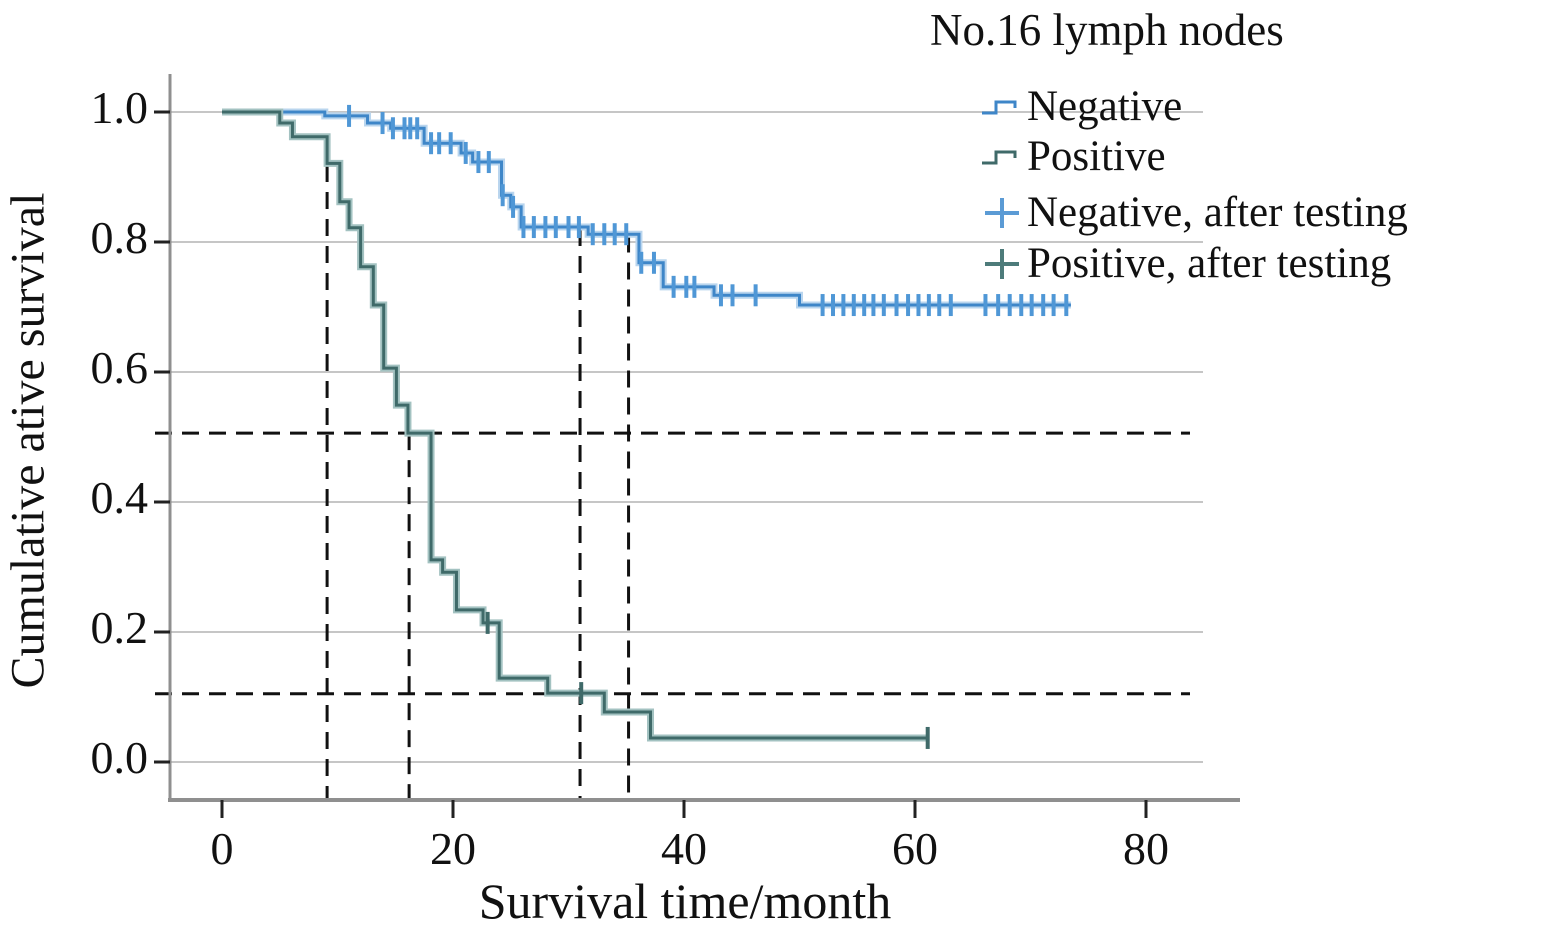  What do you see at coordinates (119, 367) in the screenshot?
I see `y-tick-label: 0.6` at bounding box center [119, 367].